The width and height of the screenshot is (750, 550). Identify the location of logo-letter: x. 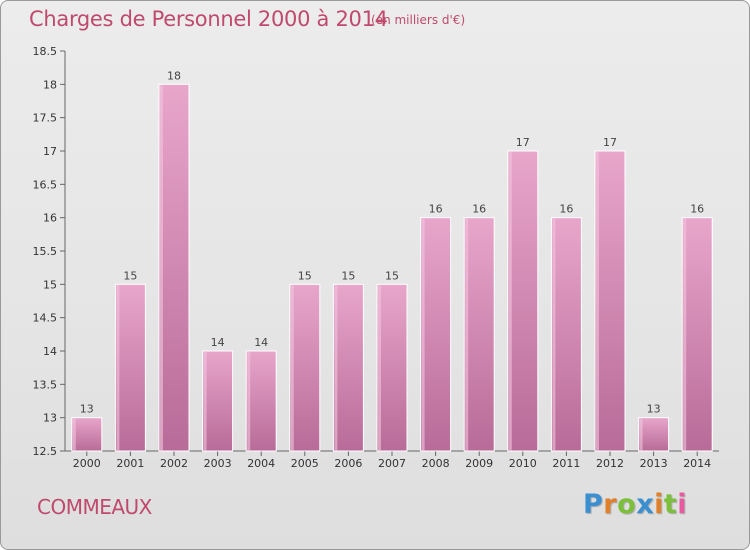
(645, 504).